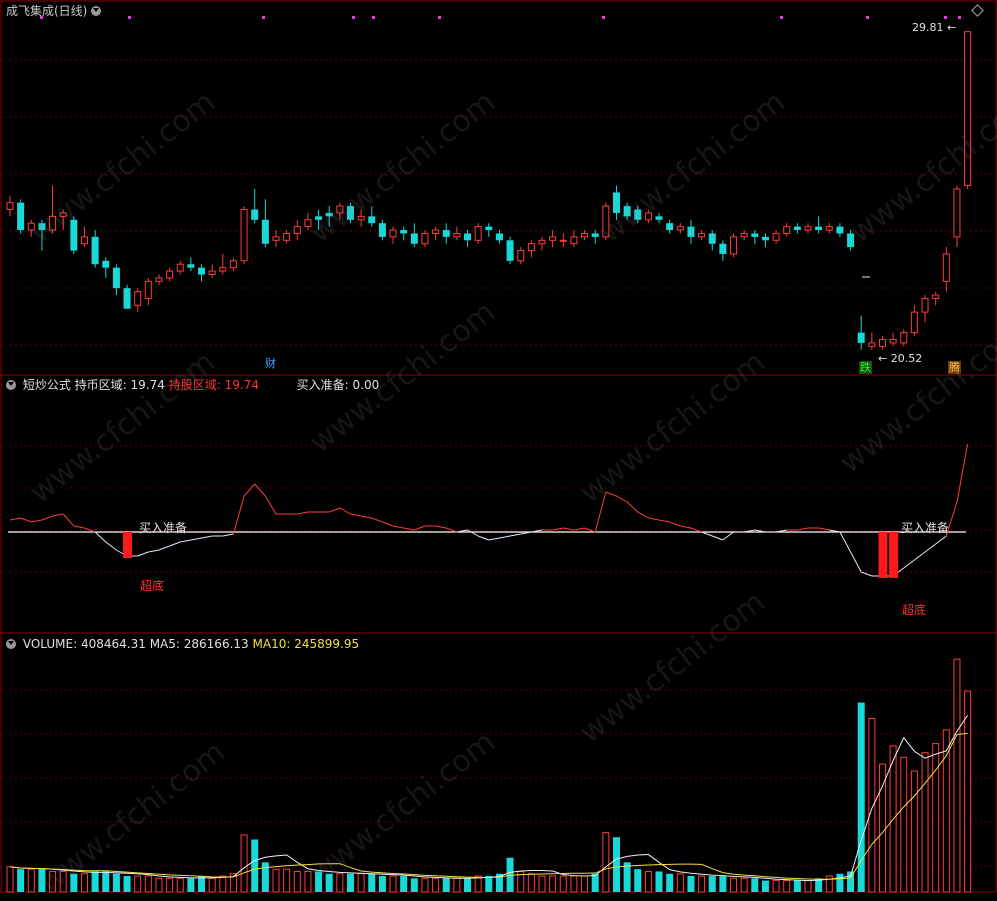 The image size is (997, 901). I want to click on volume-value: 408464.31, so click(113, 644).